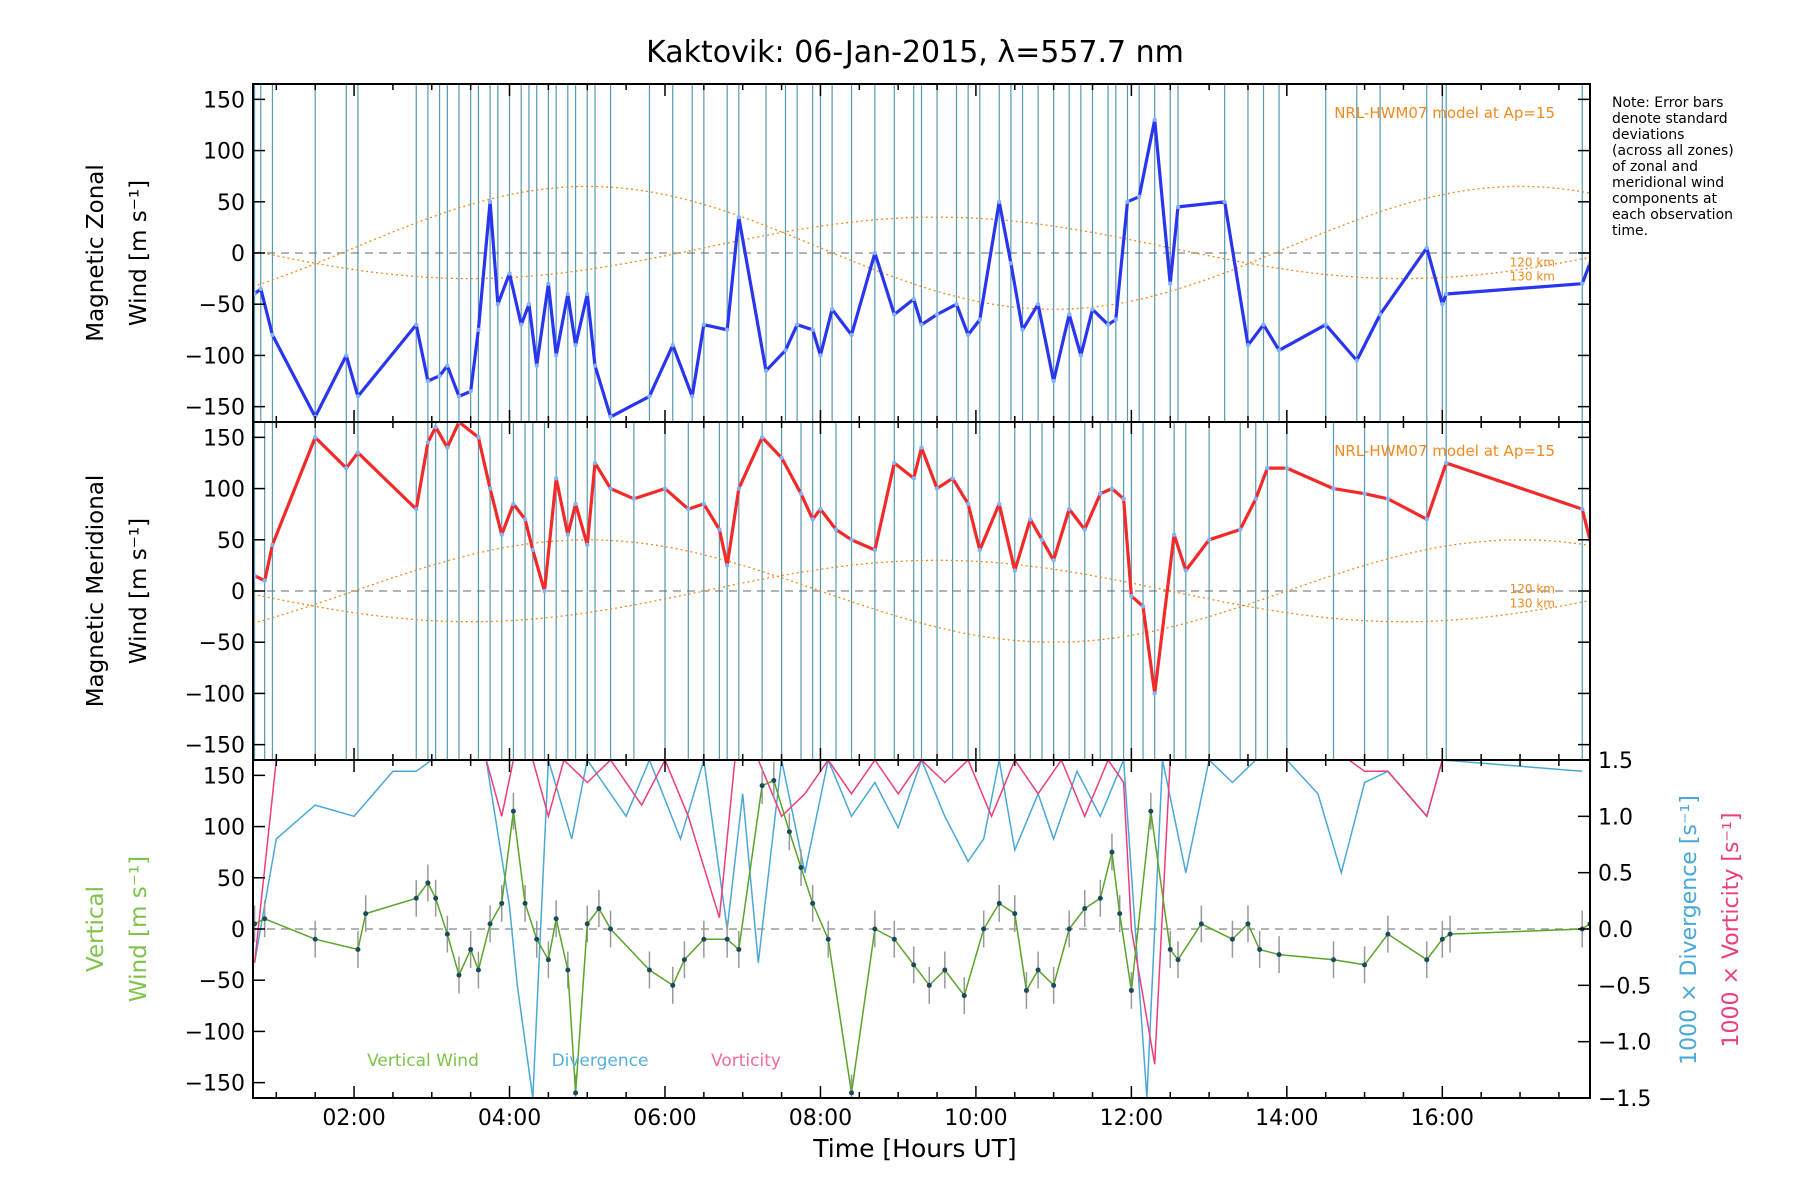 The height and width of the screenshot is (1200, 1800). Describe the element at coordinates (915, 52) in the screenshot. I see `figure-title: Kaktovik: 06-Jan-2015, λ=557.7 nm` at that location.